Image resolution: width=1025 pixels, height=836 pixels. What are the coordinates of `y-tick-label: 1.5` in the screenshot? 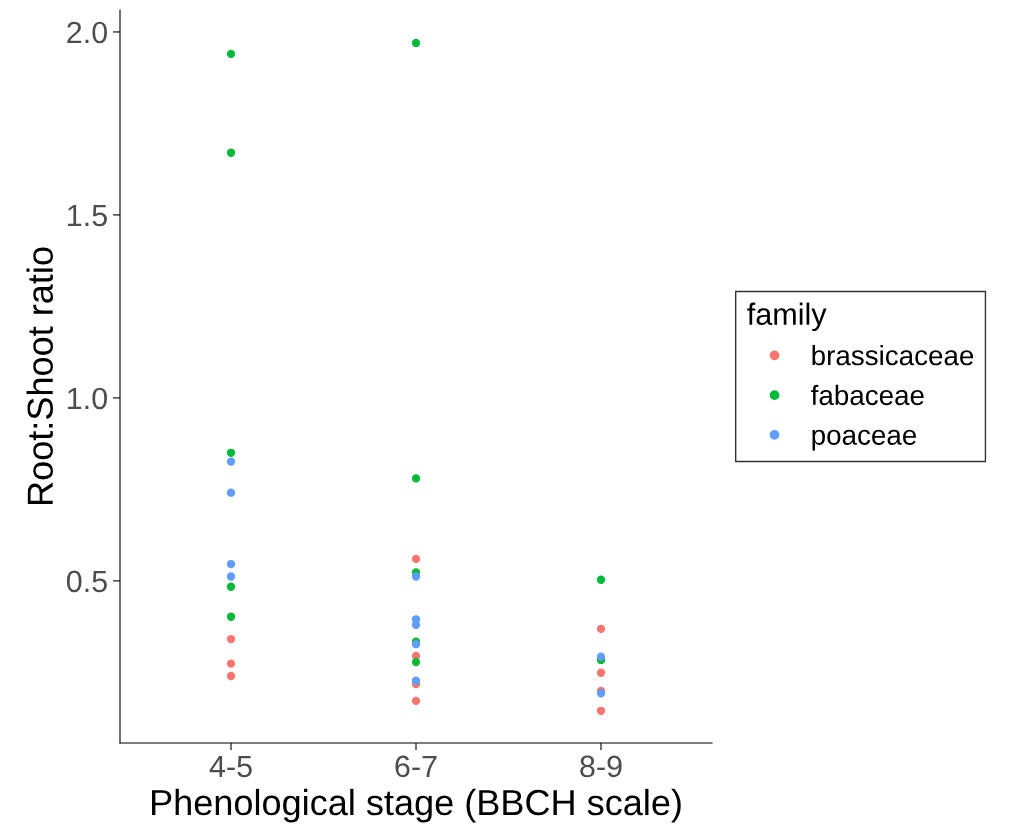 It's located at (87, 215).